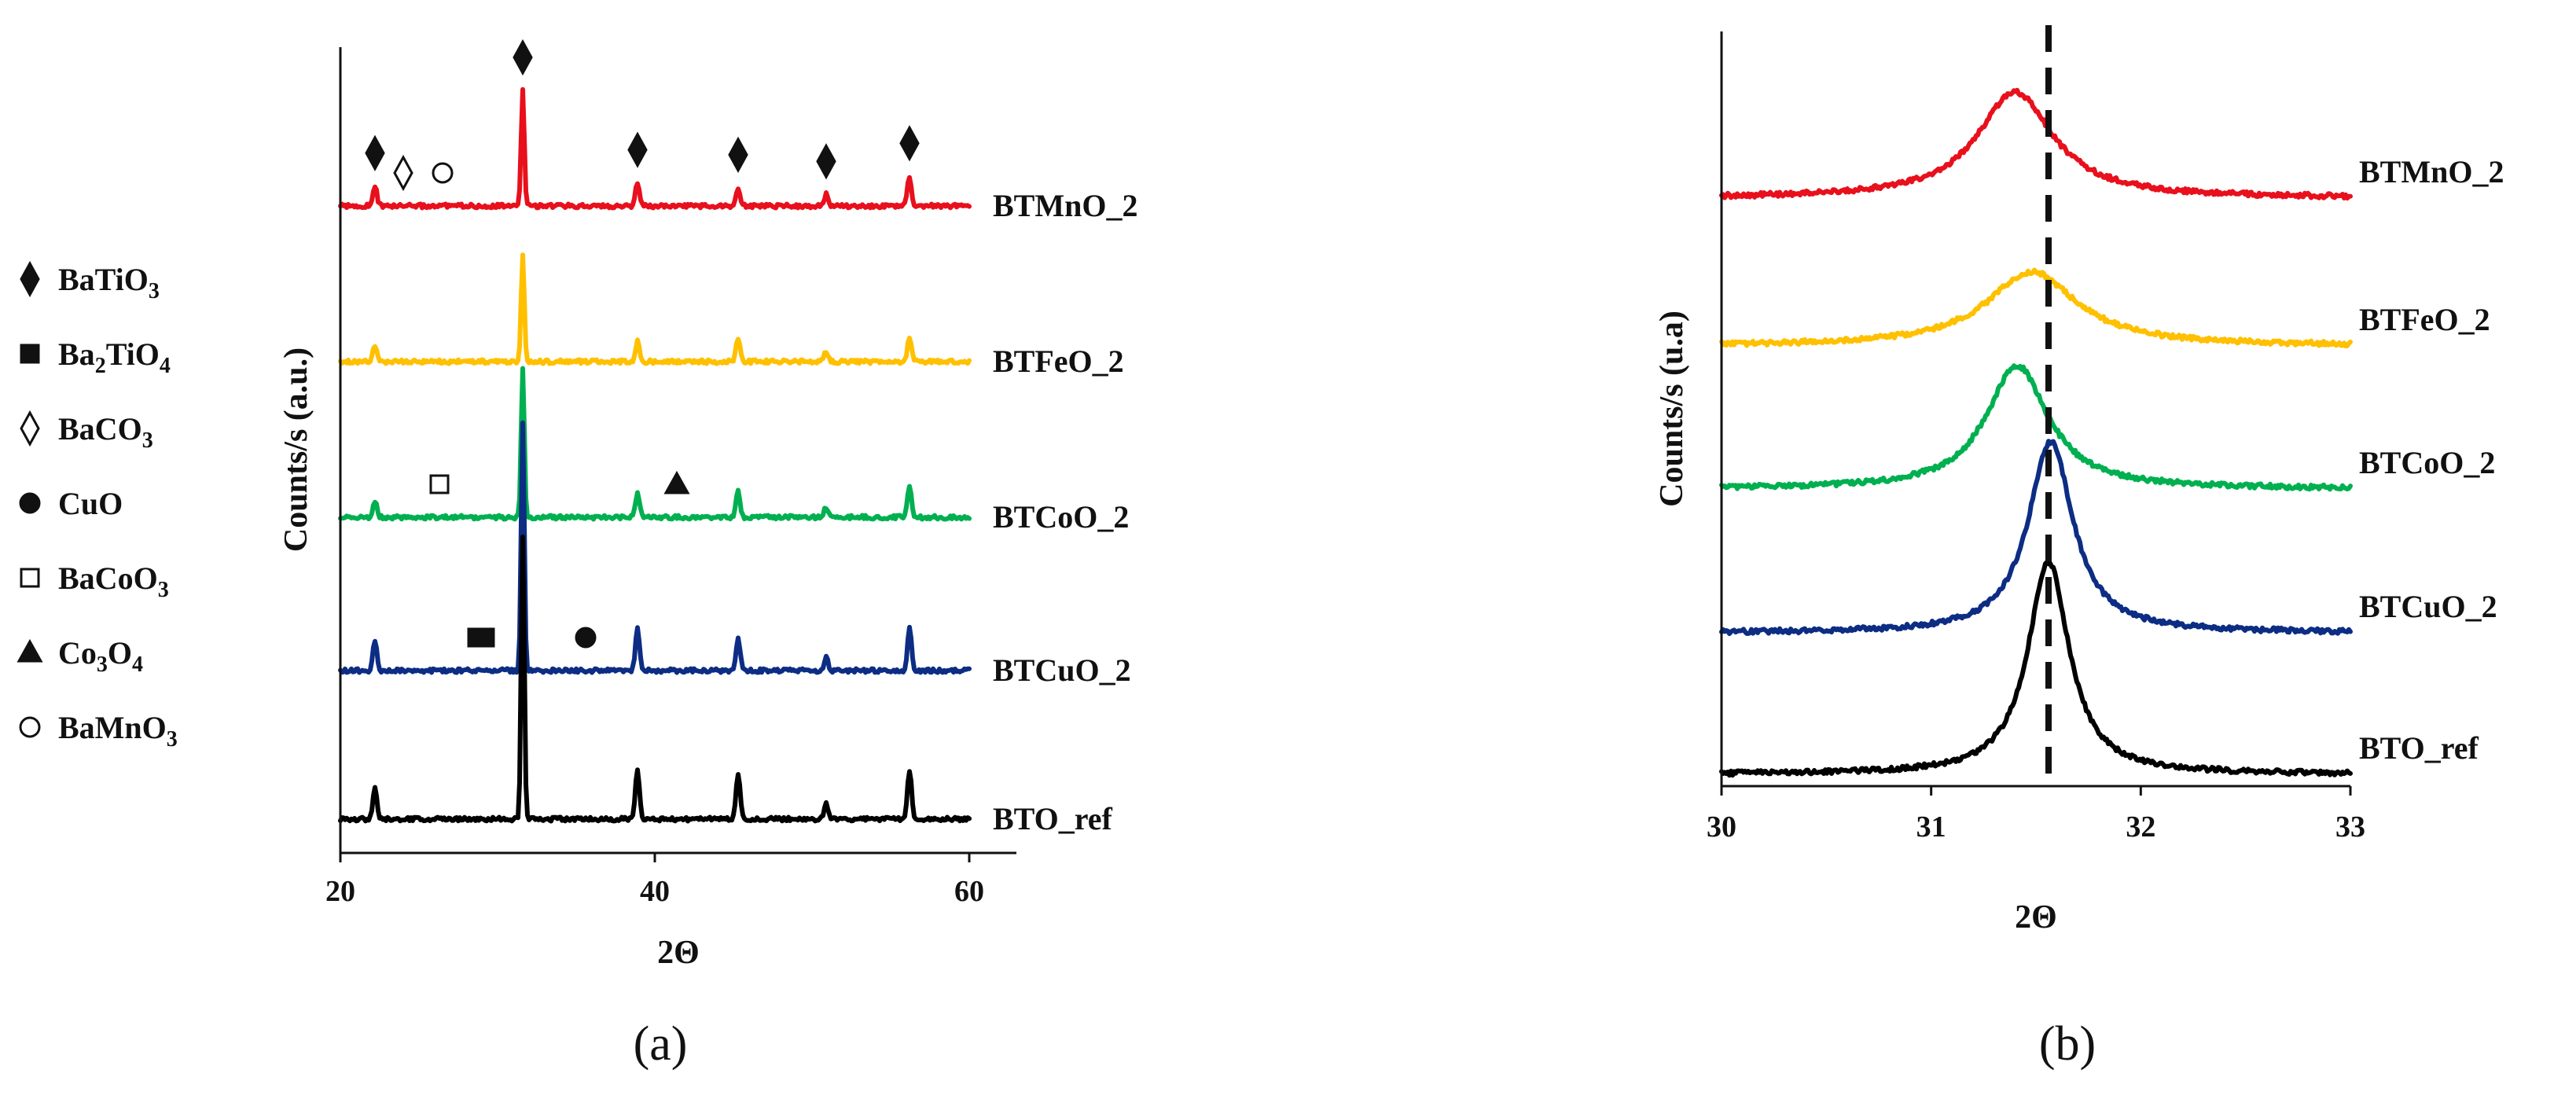 The height and width of the screenshot is (1099, 2576). Describe the element at coordinates (678, 953) in the screenshot. I see `panel-a-x-axis-title: 2Θ` at that location.